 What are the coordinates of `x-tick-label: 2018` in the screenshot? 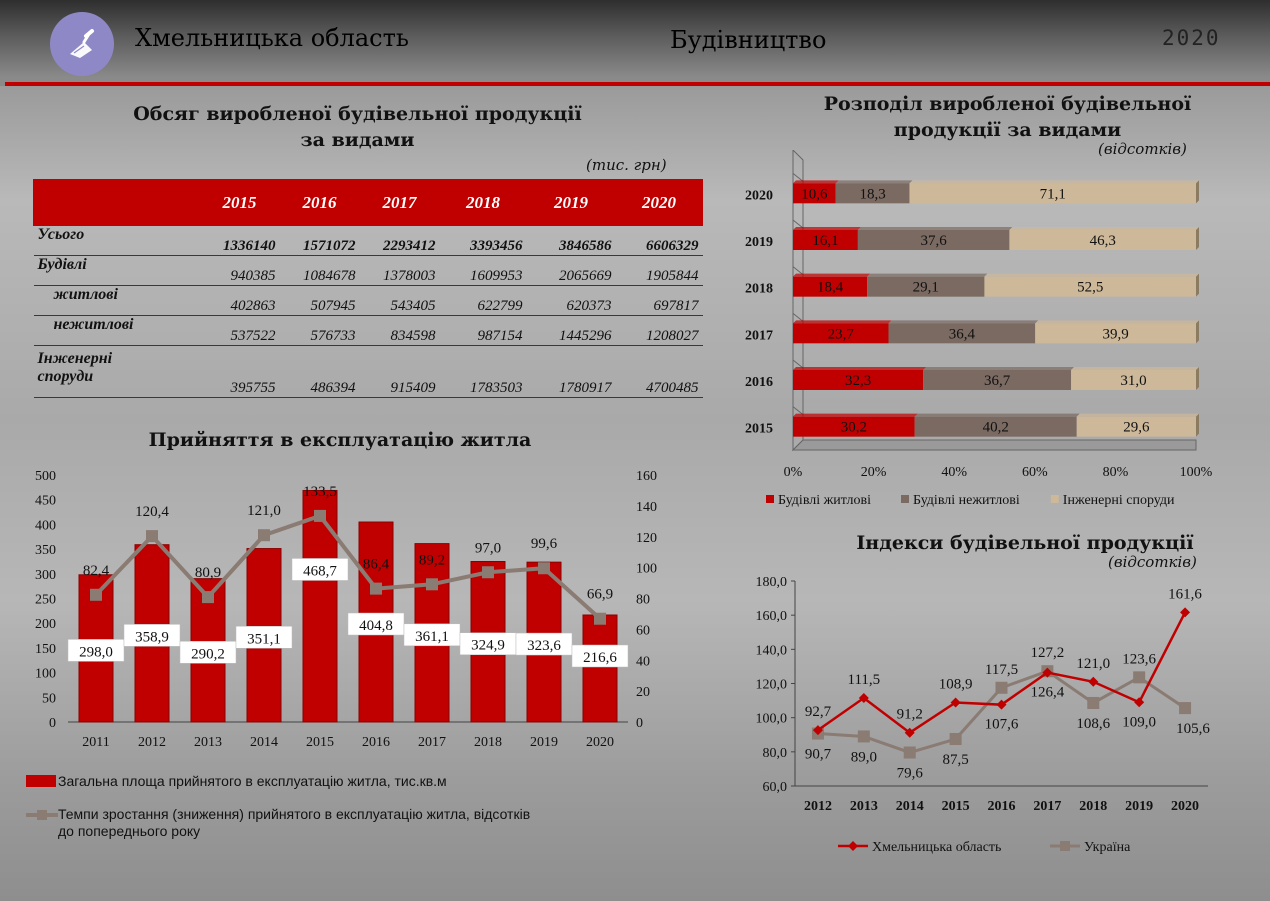 It's located at (488, 742).